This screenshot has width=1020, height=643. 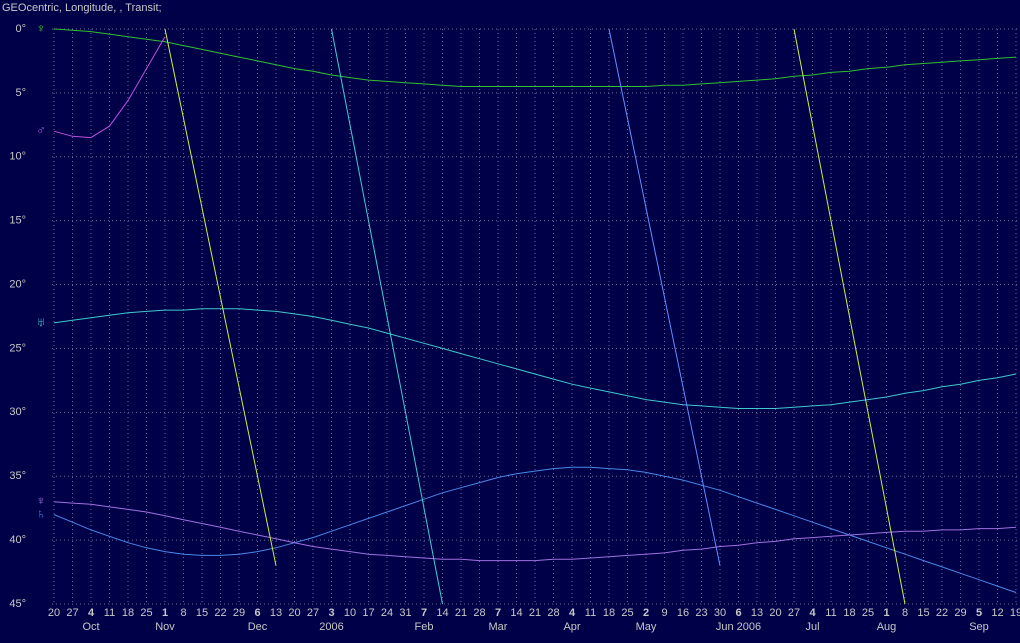 What do you see at coordinates (498, 627) in the screenshot?
I see `month-label: Mar` at bounding box center [498, 627].